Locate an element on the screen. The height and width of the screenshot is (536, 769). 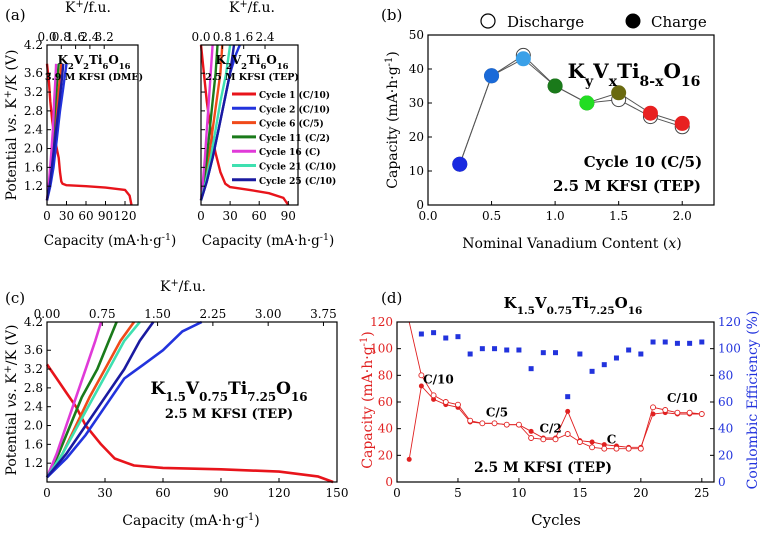
b-legend-charge-marker is located at coordinates (633, 21).